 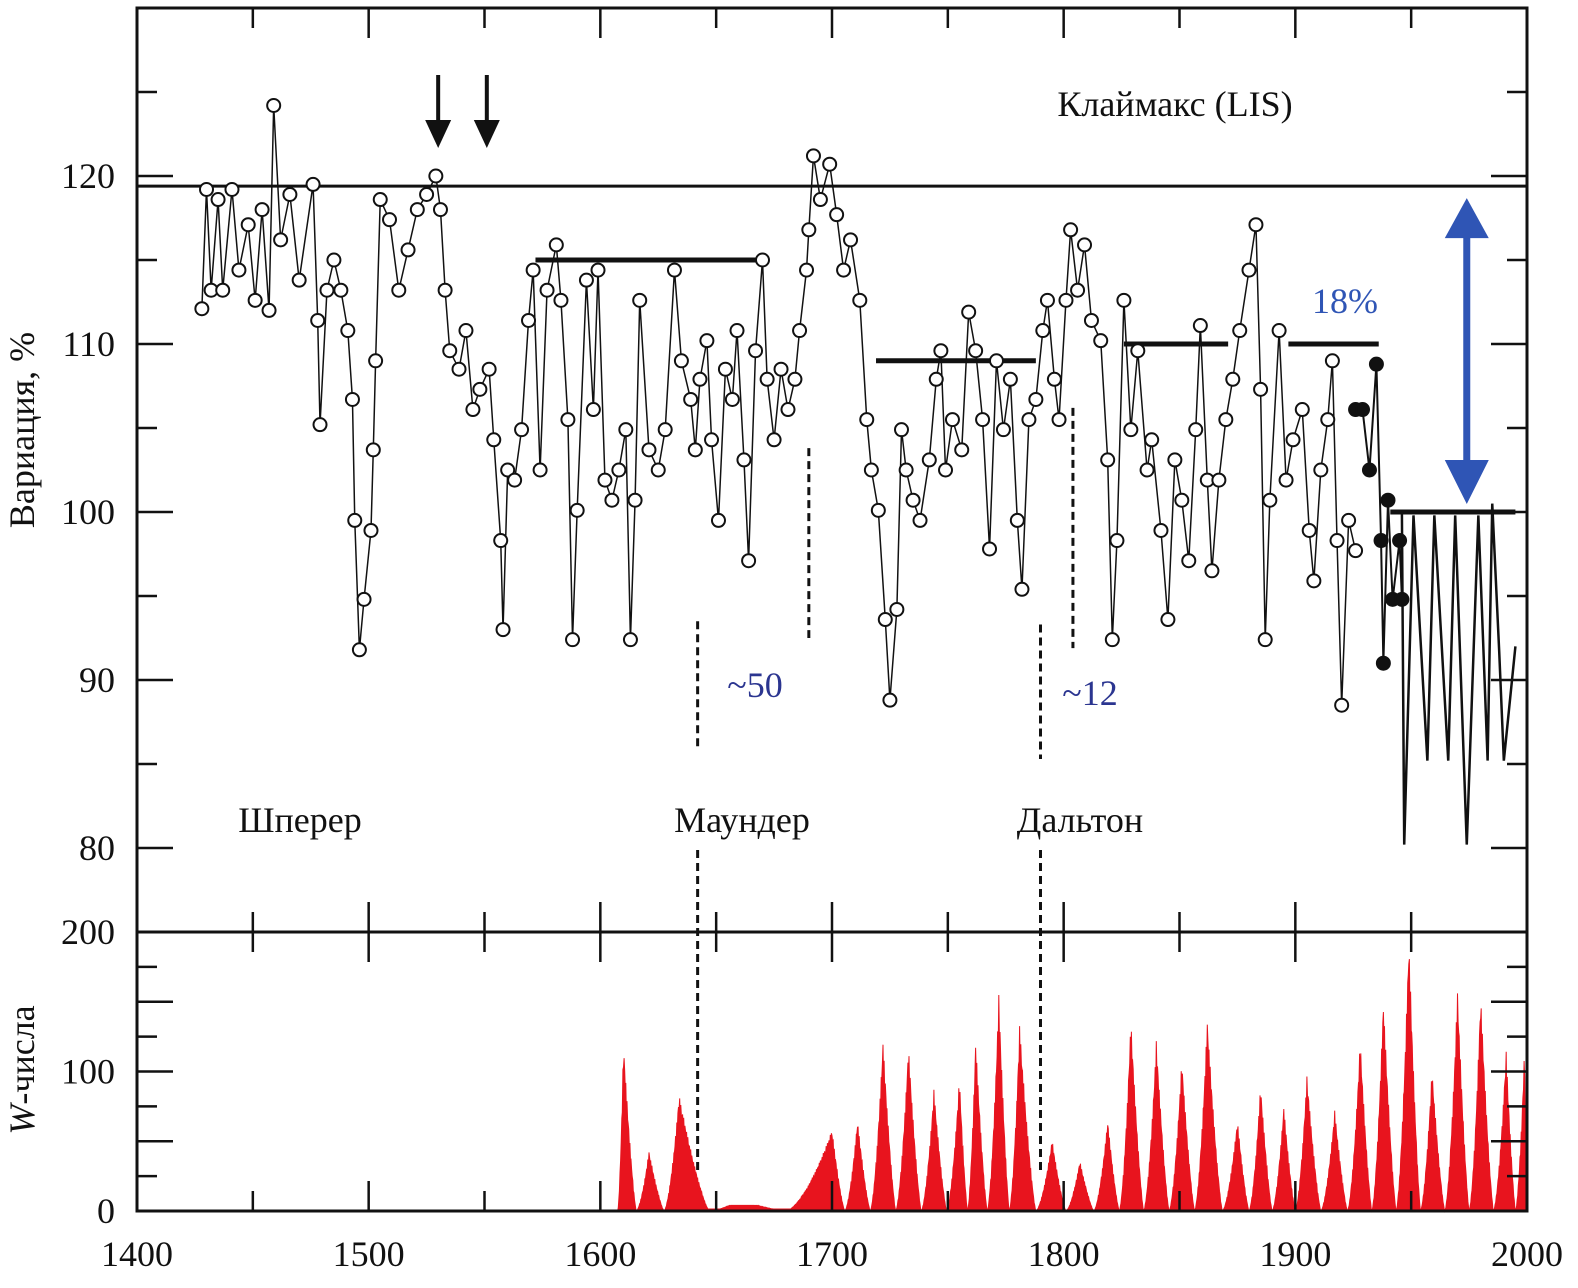 I want to click on annotation-dalton-duration: ~12, so click(x=1089, y=693).